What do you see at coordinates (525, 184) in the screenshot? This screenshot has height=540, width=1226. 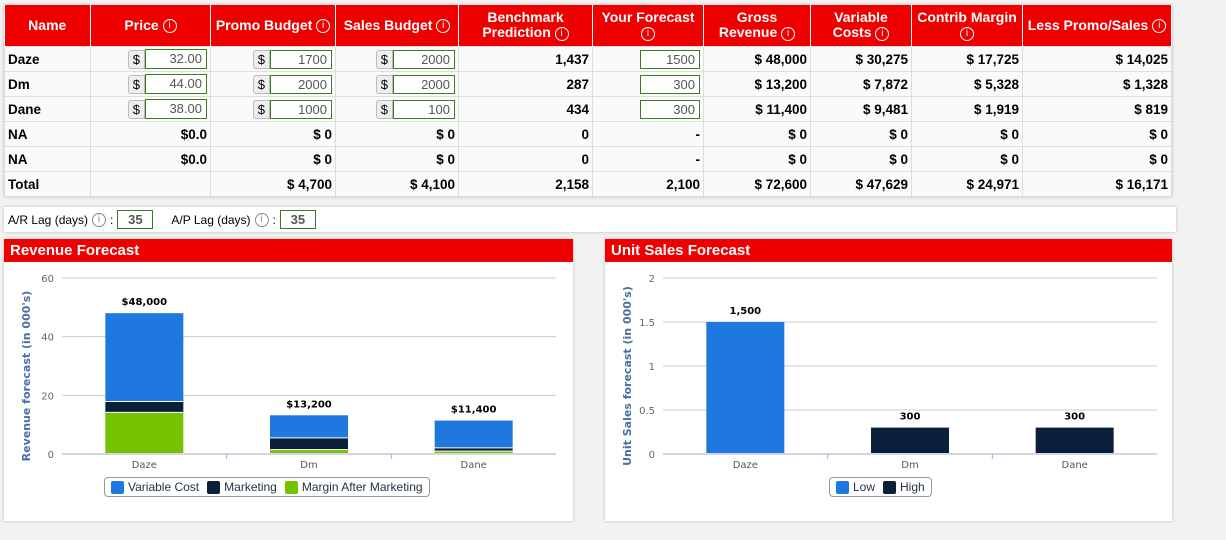 I see `cell-bench: 2,158` at bounding box center [525, 184].